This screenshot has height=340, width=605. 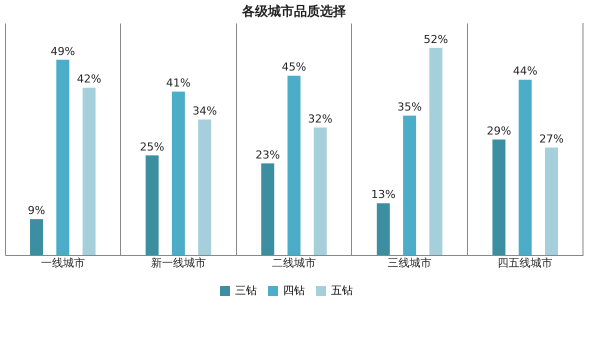 I want to click on data-label: 49%, so click(x=63, y=51).